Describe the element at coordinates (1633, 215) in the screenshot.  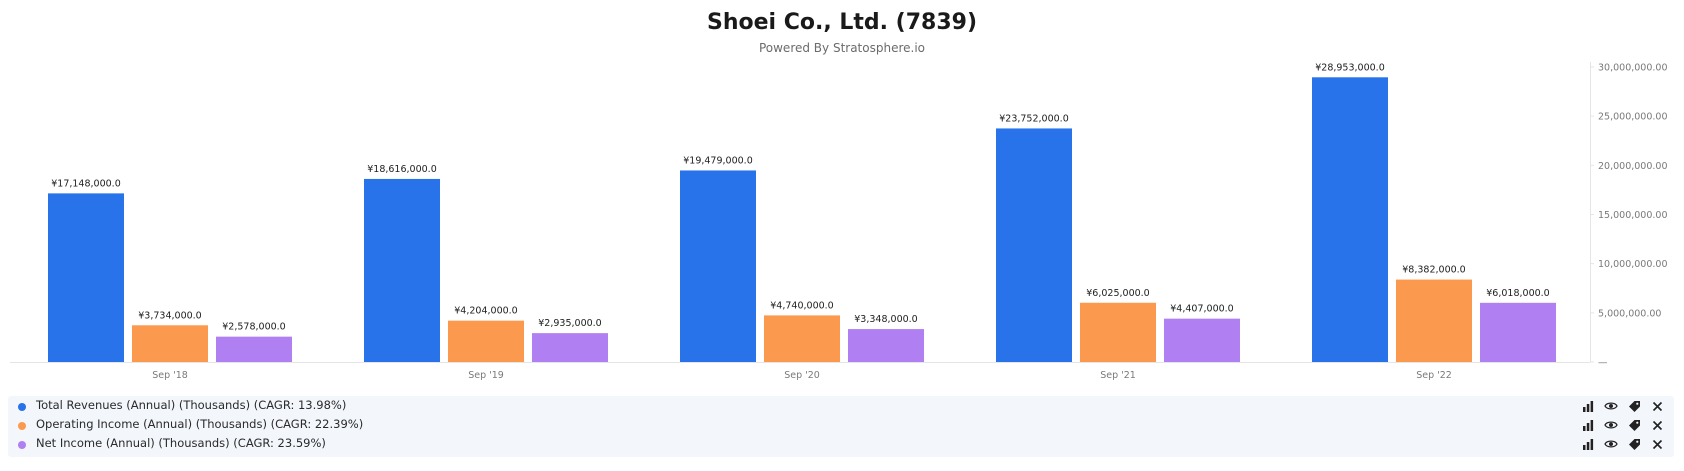
I see `y-tick-label: 15,000,000.00` at that location.